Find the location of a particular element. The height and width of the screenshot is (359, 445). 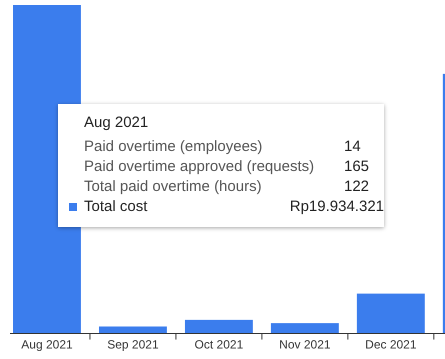

annotation: Paid overtime (employees) is located at coordinates (174, 147).